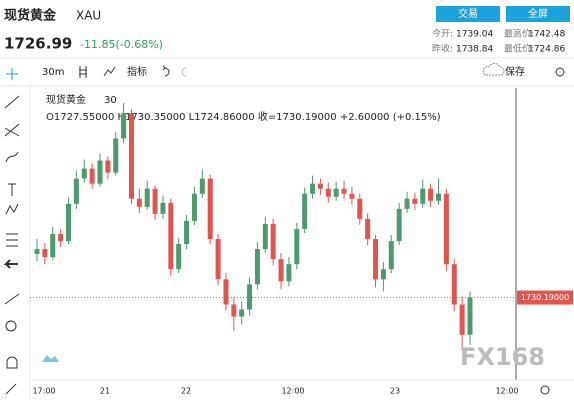  Describe the element at coordinates (502, 357) in the screenshot. I see `watermark: FX168` at that location.